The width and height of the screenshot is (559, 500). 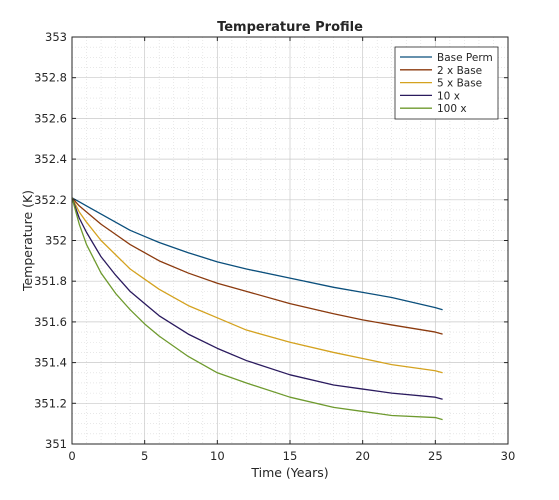 I want to click on x-tick-label: 0, so click(x=71, y=456).